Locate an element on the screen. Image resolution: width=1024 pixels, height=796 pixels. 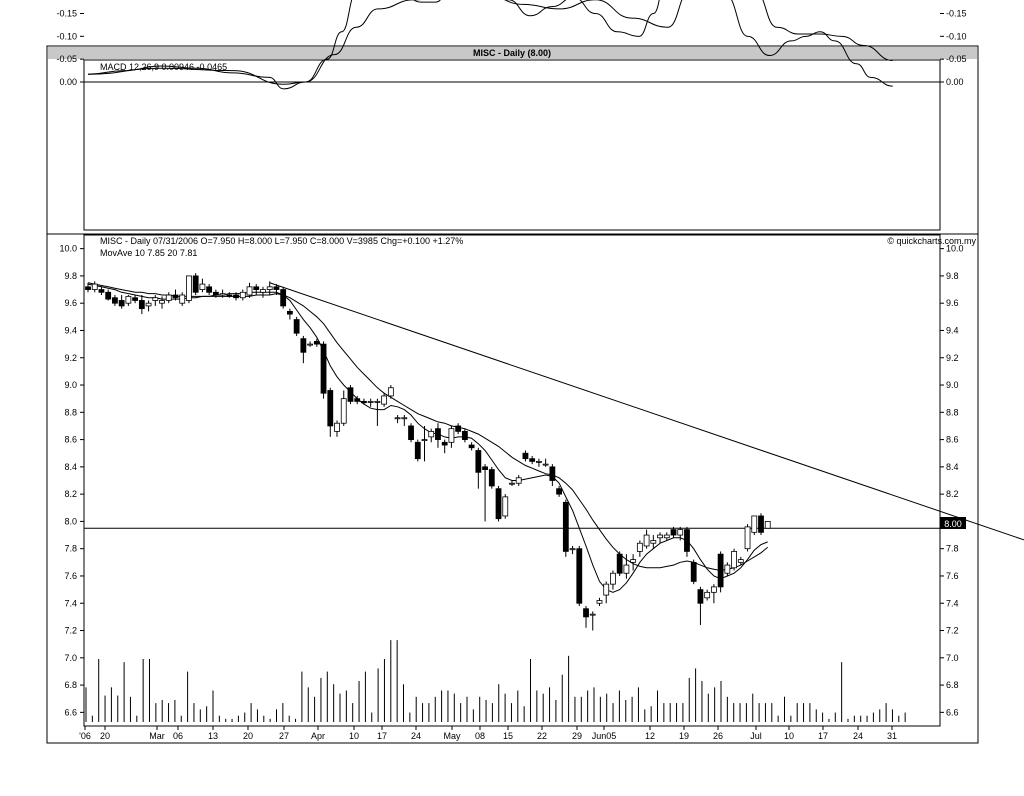
x-tick-label: 08 is located at coordinates (480, 736).